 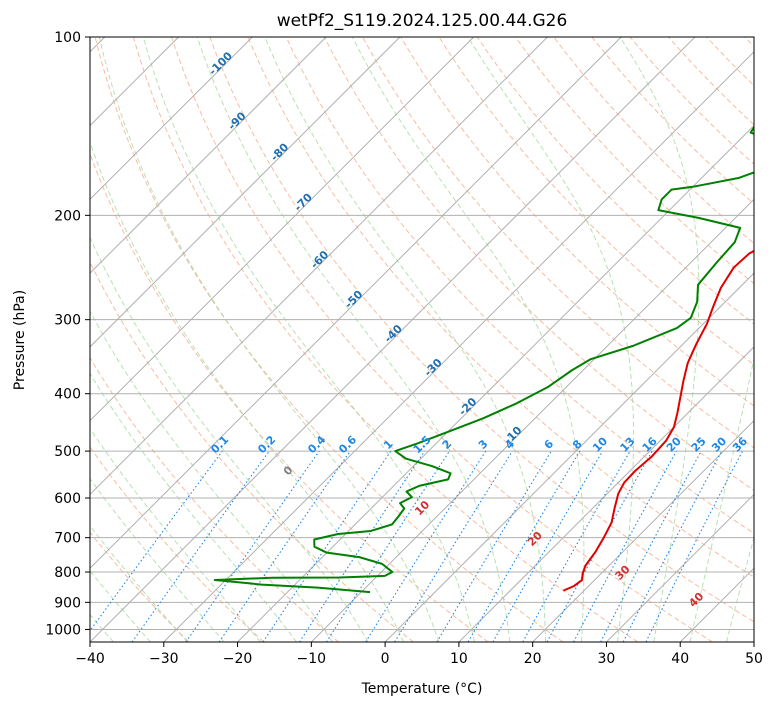 I want to click on x-tick-label: −20, so click(x=238, y=659).